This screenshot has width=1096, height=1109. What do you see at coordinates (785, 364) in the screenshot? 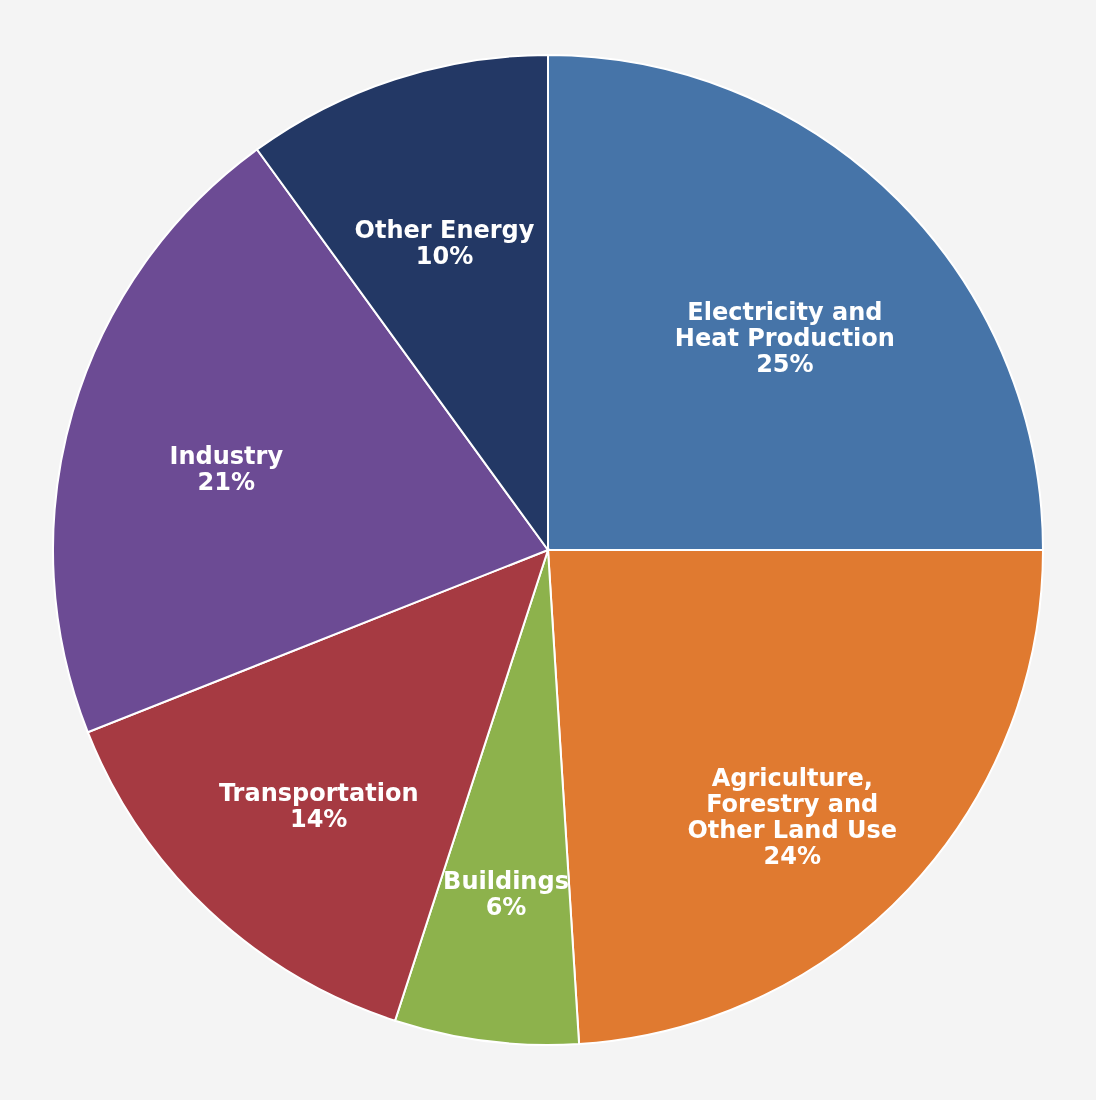
I see `data-label: 25%` at bounding box center [785, 364].